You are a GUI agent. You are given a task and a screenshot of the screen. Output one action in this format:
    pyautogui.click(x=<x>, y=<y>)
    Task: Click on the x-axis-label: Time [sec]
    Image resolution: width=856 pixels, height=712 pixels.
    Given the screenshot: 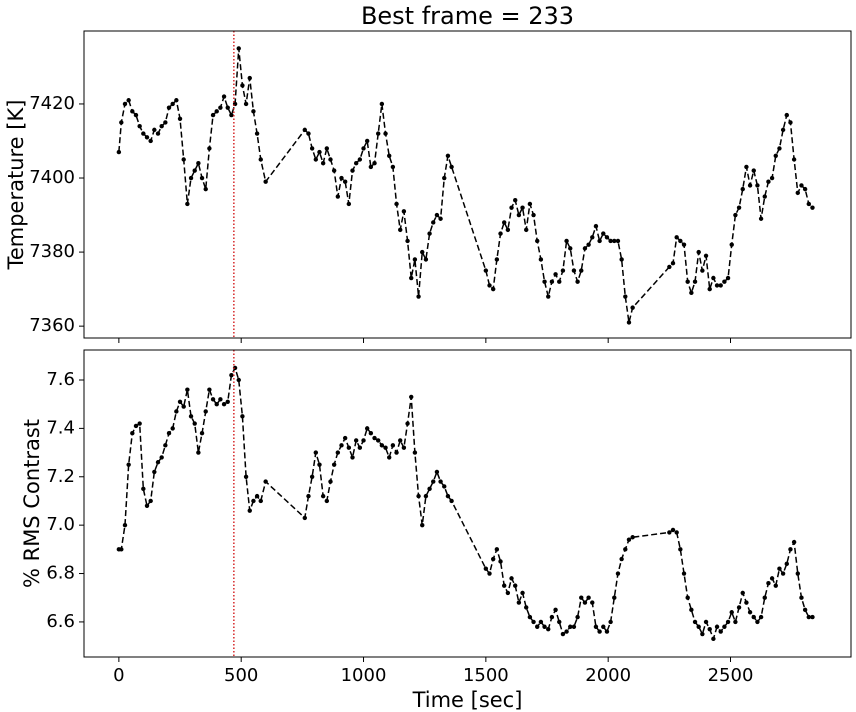 What is the action you would take?
    pyautogui.click(x=467, y=700)
    